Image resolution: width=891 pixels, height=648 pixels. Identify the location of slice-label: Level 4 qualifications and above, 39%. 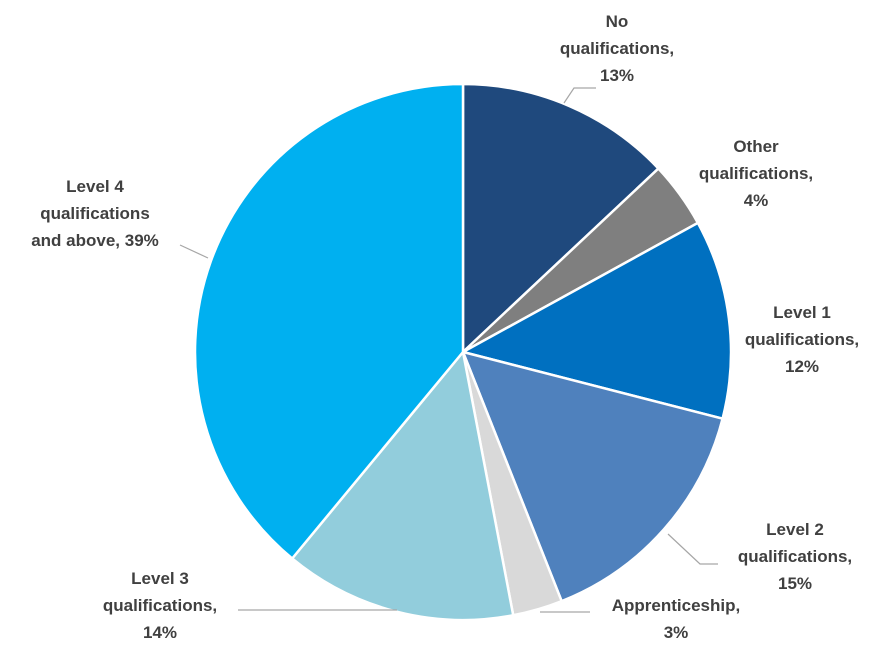
(95, 213).